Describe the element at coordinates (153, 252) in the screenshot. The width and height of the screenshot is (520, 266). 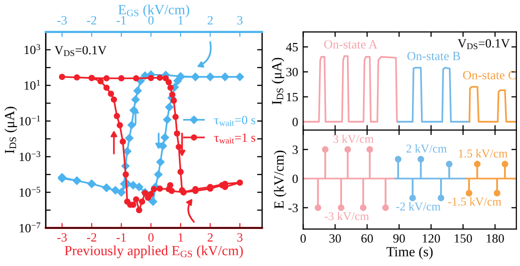
I see `x-axis-title: Previously applied E$_{GS}$ (kV/cm)` at that location.